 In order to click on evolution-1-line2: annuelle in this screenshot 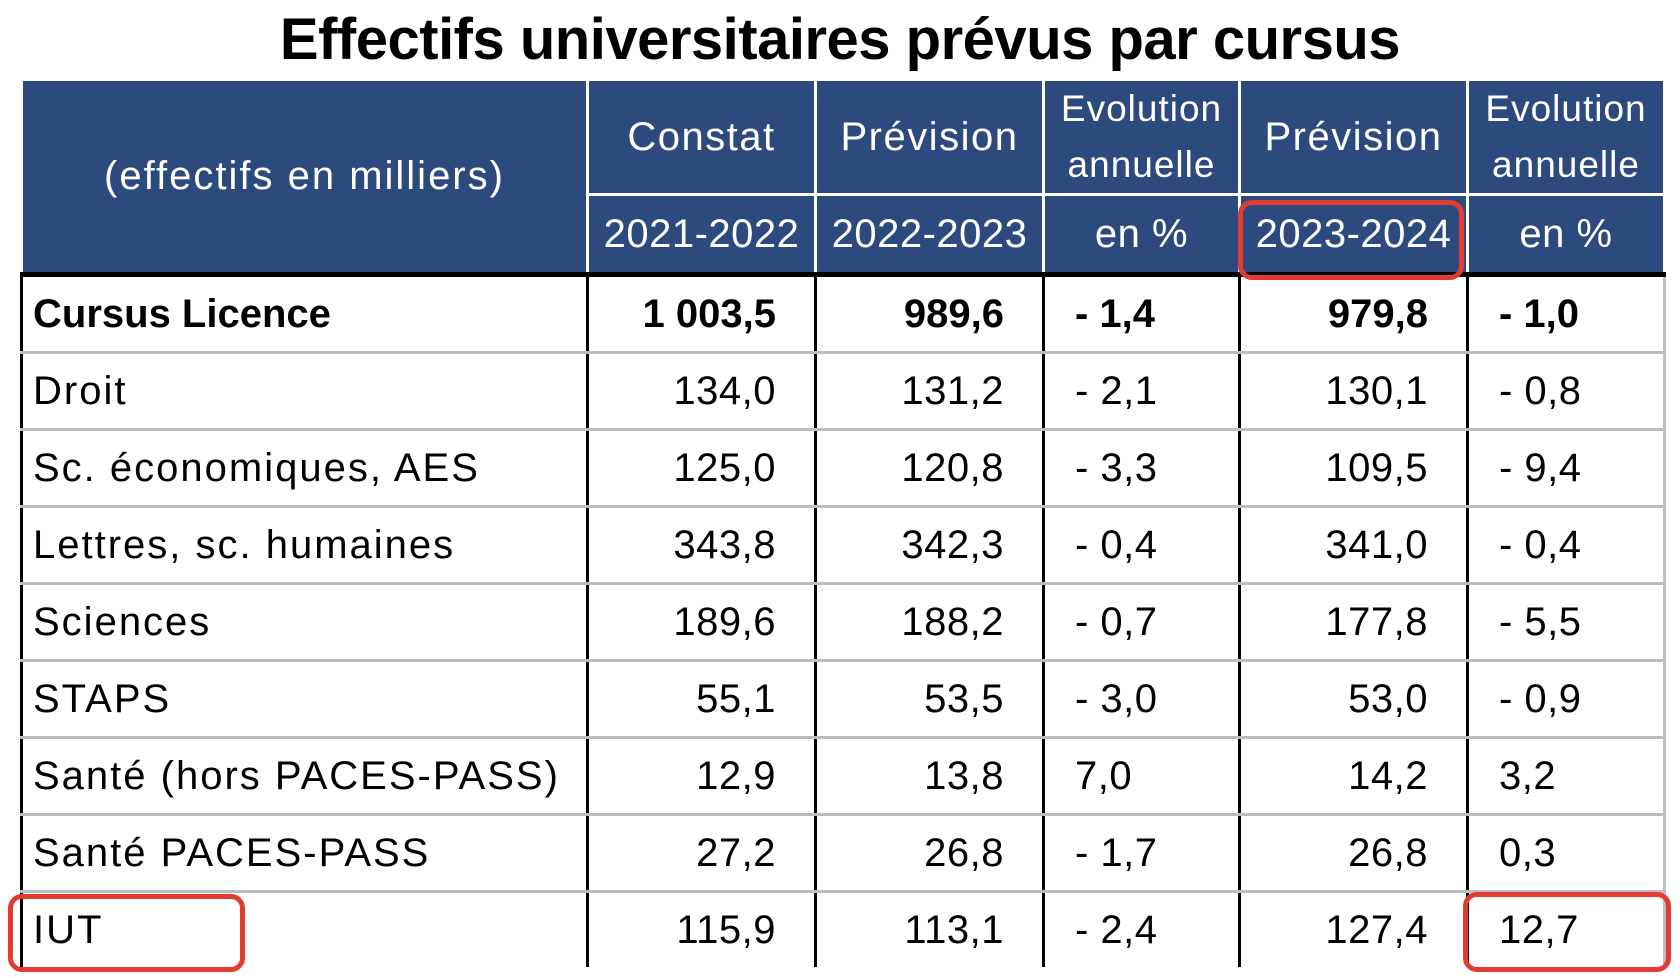, I will do `click(1141, 164)`.